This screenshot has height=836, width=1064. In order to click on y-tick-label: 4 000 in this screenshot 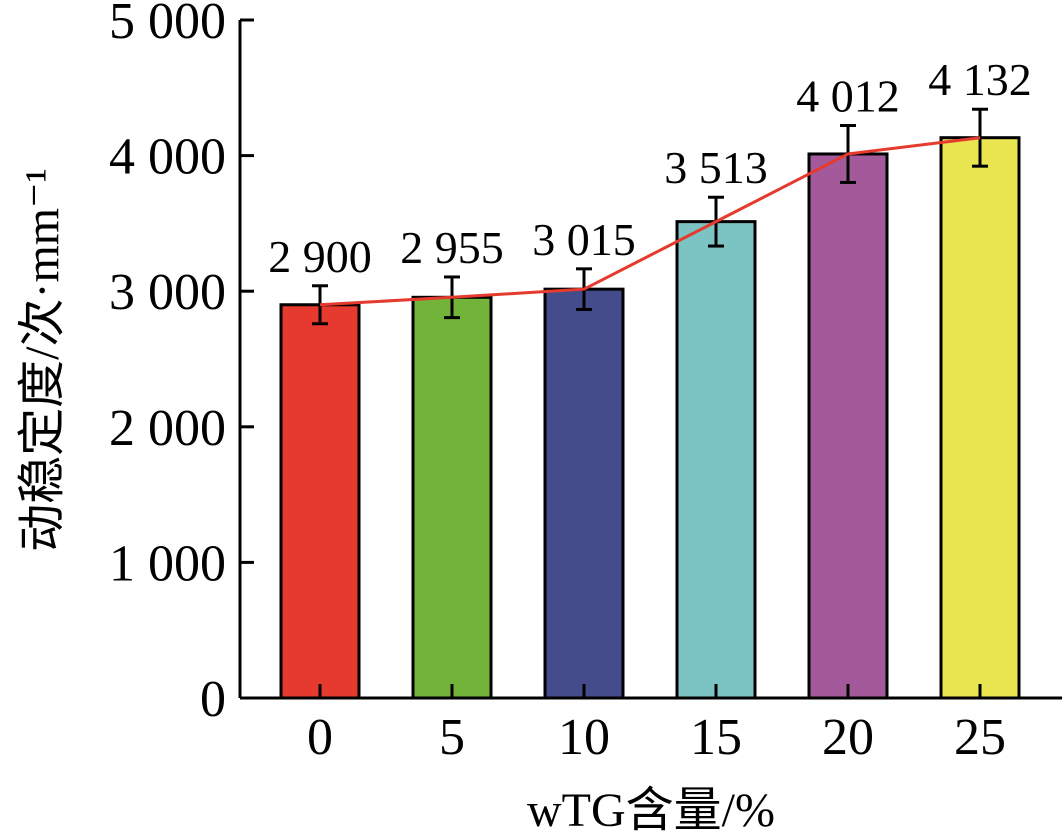, I will do `click(167, 157)`.